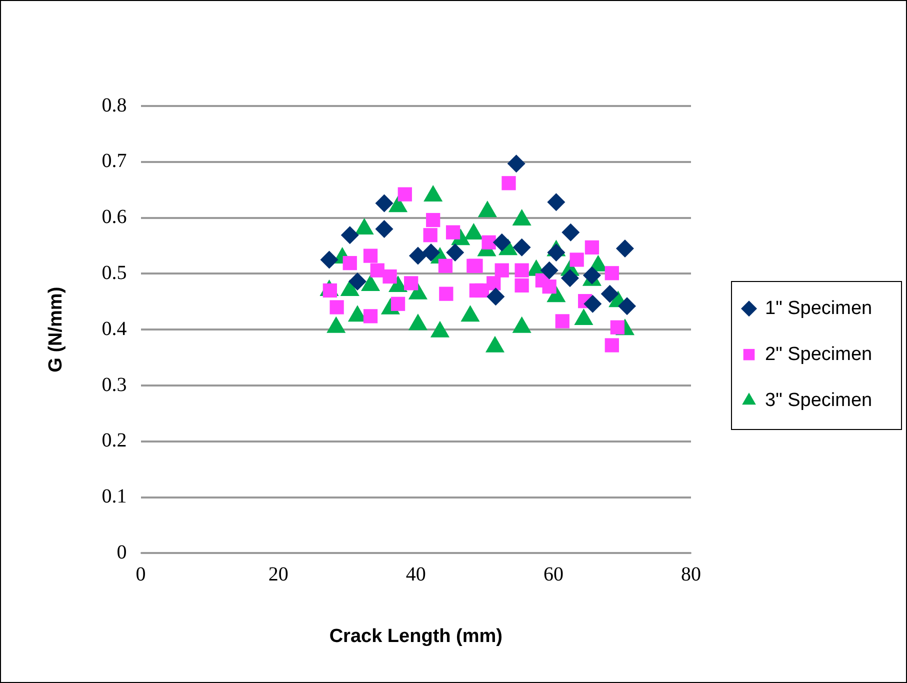  I want to click on y-axis-title: G (N/mm), so click(56, 329).